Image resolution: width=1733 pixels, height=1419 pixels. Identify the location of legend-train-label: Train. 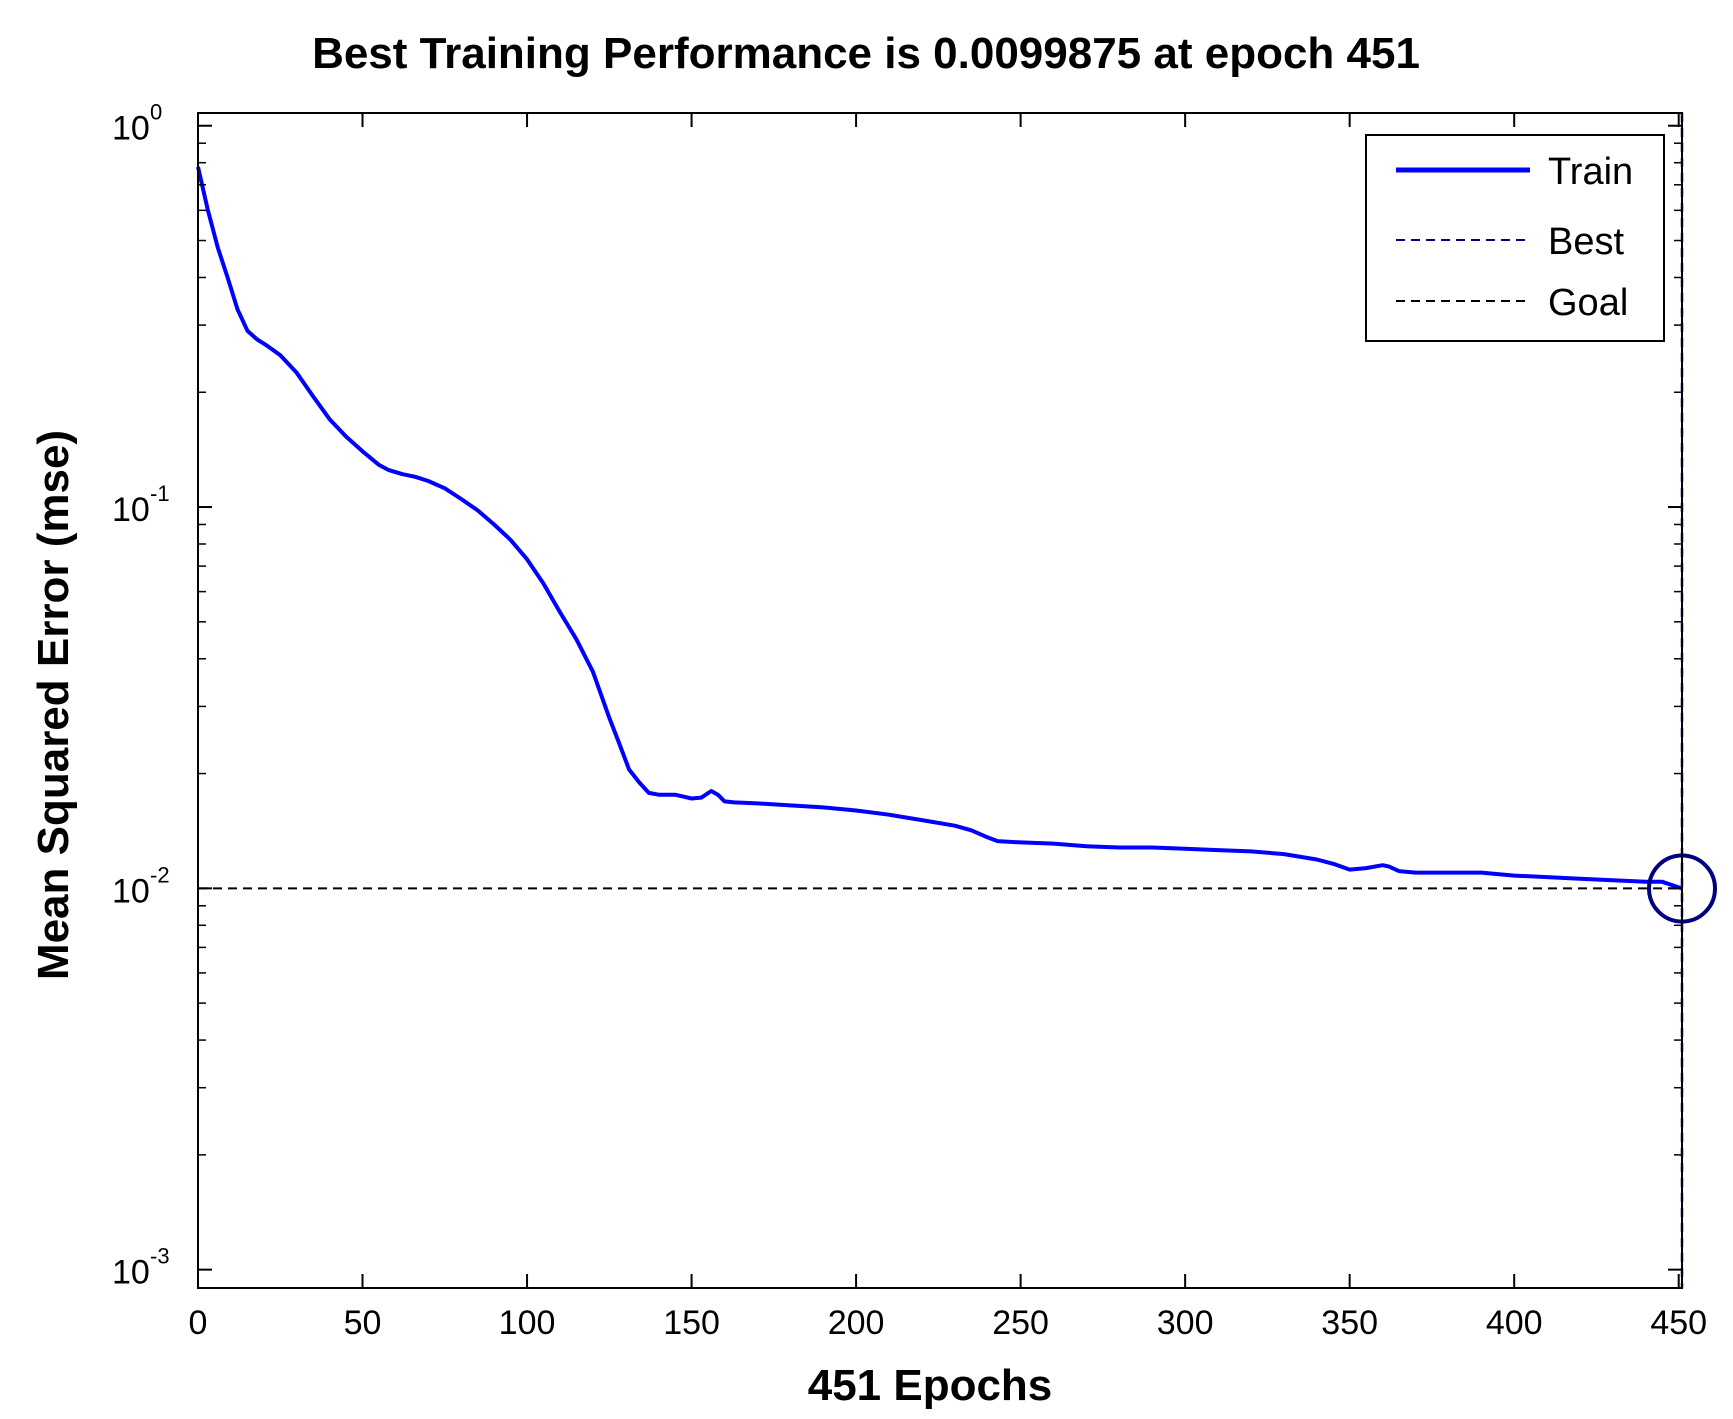
(1590, 172).